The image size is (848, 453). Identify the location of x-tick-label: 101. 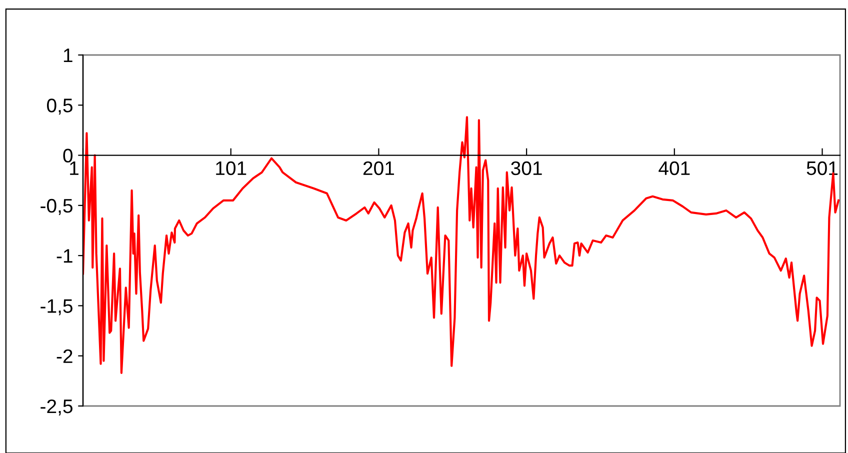
(231, 168).